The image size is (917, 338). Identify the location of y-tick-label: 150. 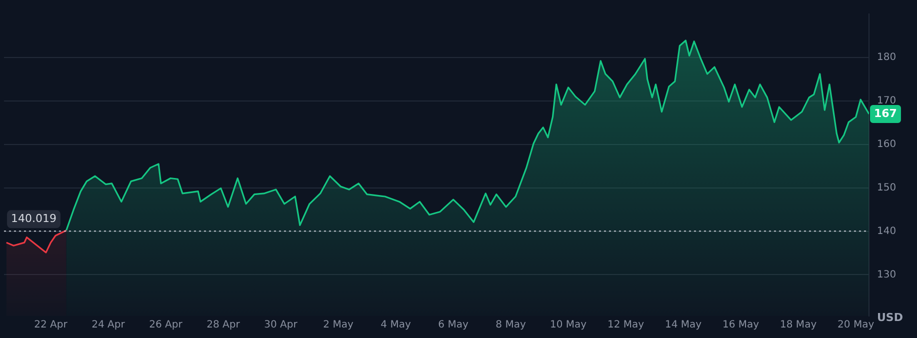
(886, 188).